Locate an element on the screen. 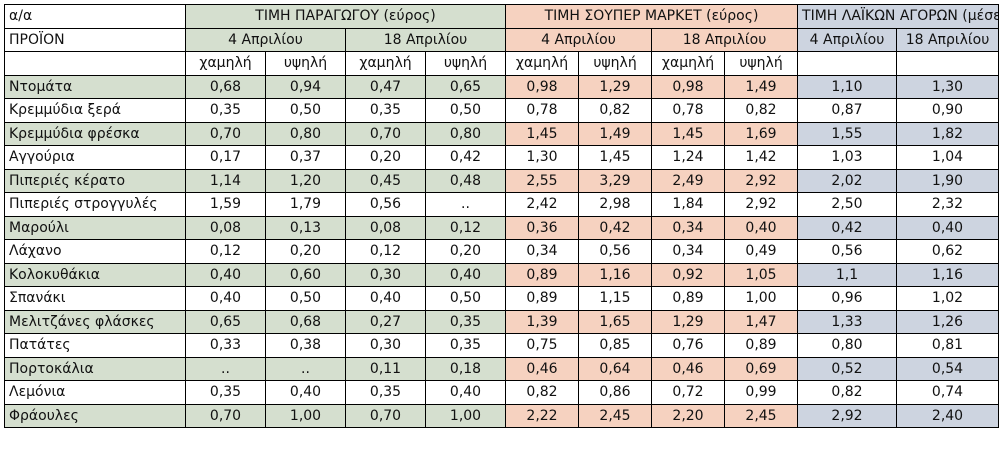 The height and width of the screenshot is (451, 1000). producer-d1-high-header: υψηλή is located at coordinates (305, 63).